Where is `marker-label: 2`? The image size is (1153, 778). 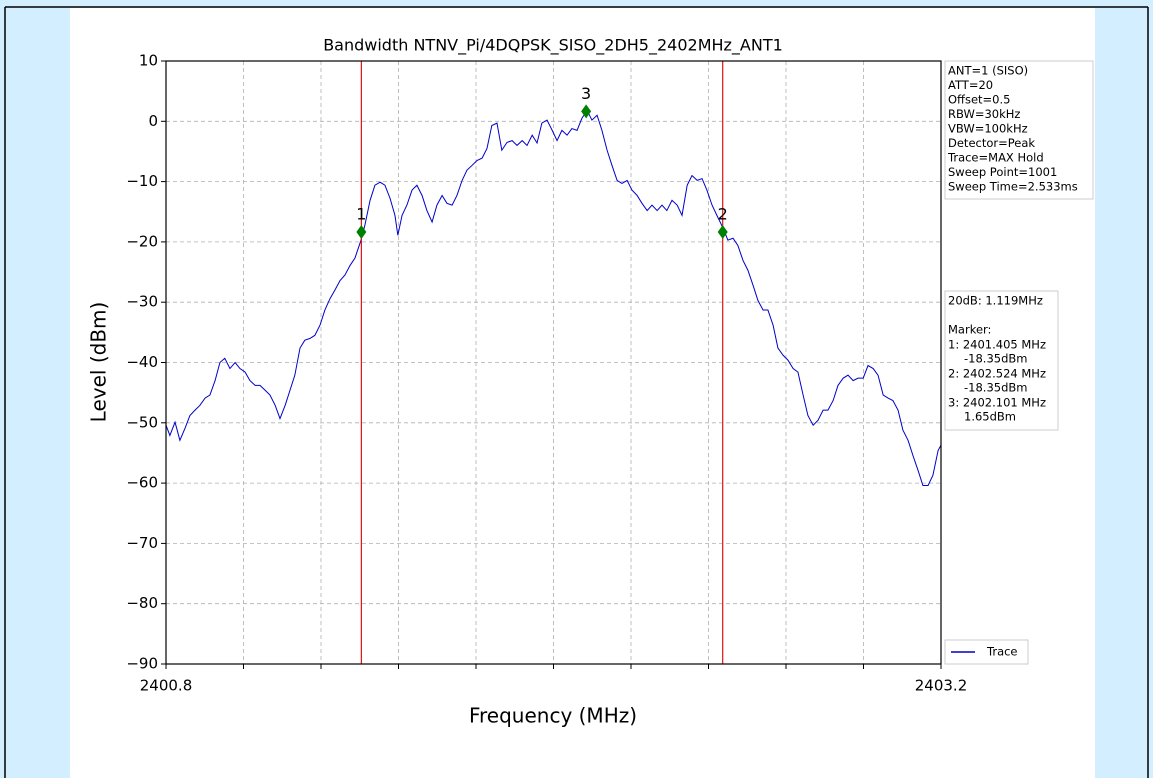
marker-label: 2 is located at coordinates (723, 213).